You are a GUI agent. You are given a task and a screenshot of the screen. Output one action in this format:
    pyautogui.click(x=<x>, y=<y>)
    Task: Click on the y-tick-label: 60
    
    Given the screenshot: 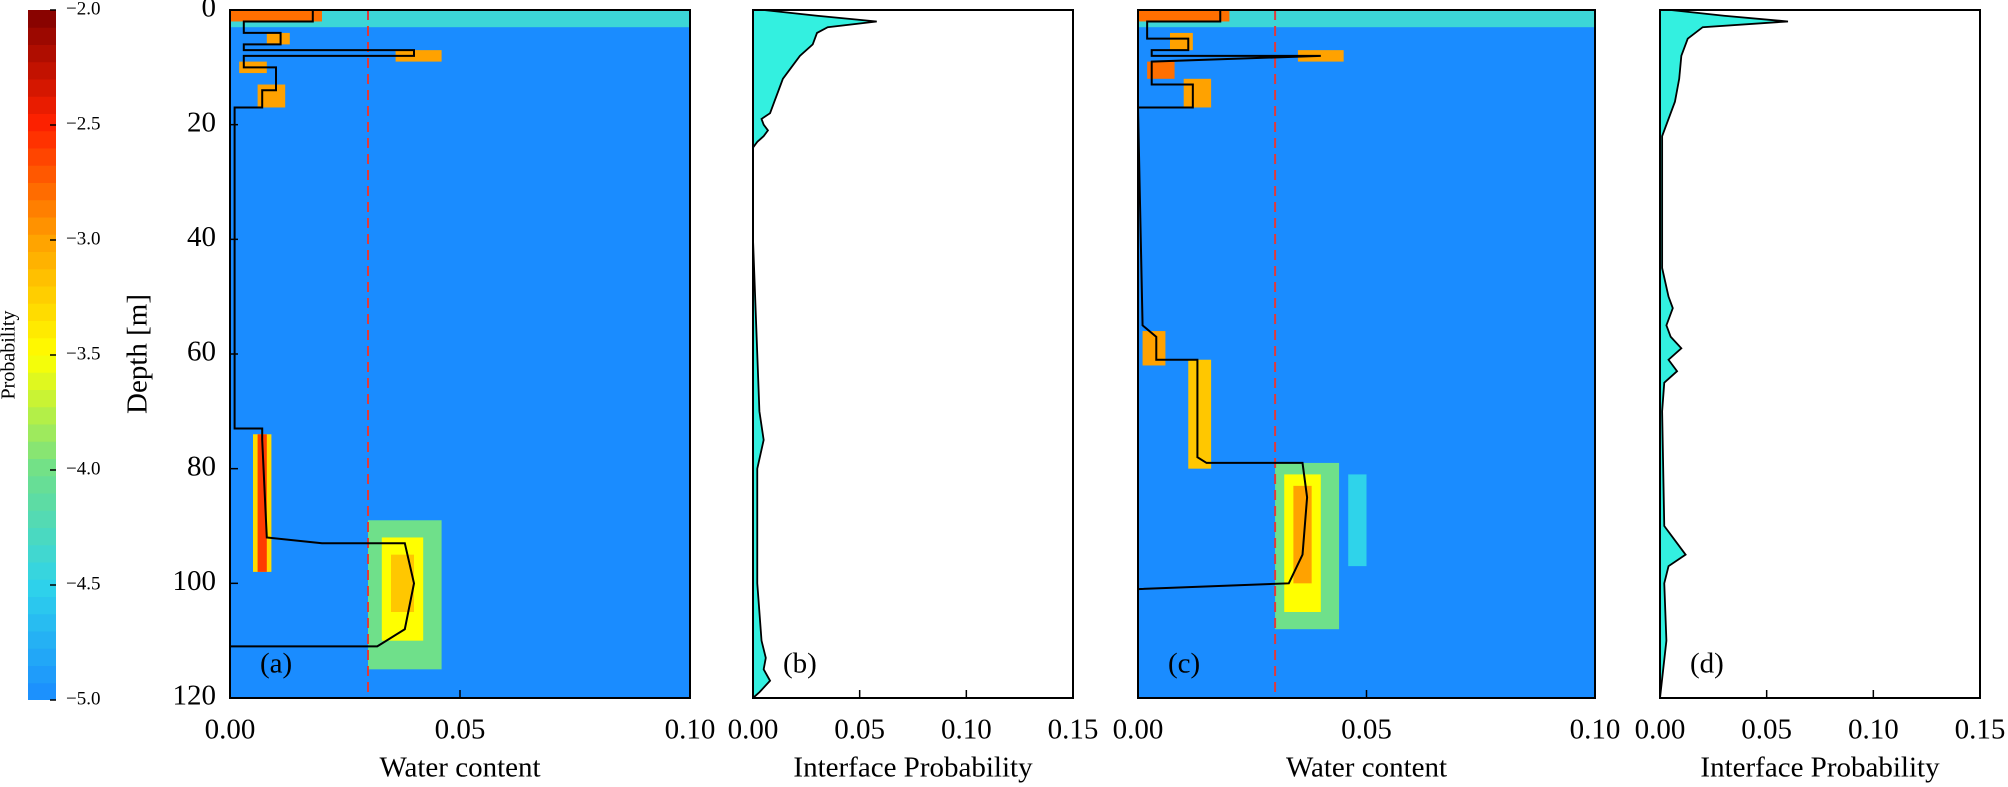 What is the action you would take?
    pyautogui.click(x=201, y=352)
    